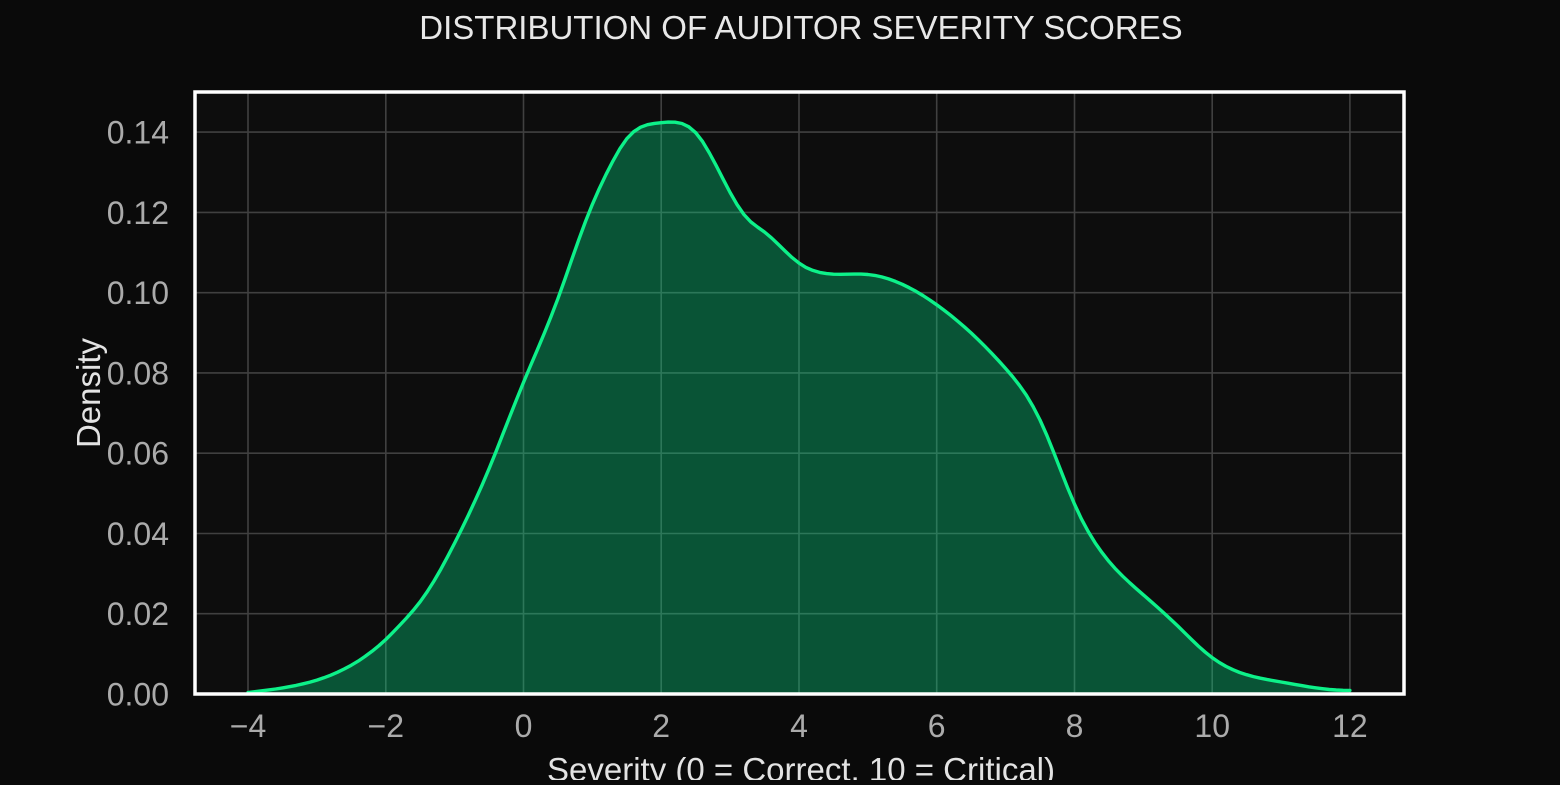  Describe the element at coordinates (1350, 726) in the screenshot. I see `svg-text: 12` at that location.